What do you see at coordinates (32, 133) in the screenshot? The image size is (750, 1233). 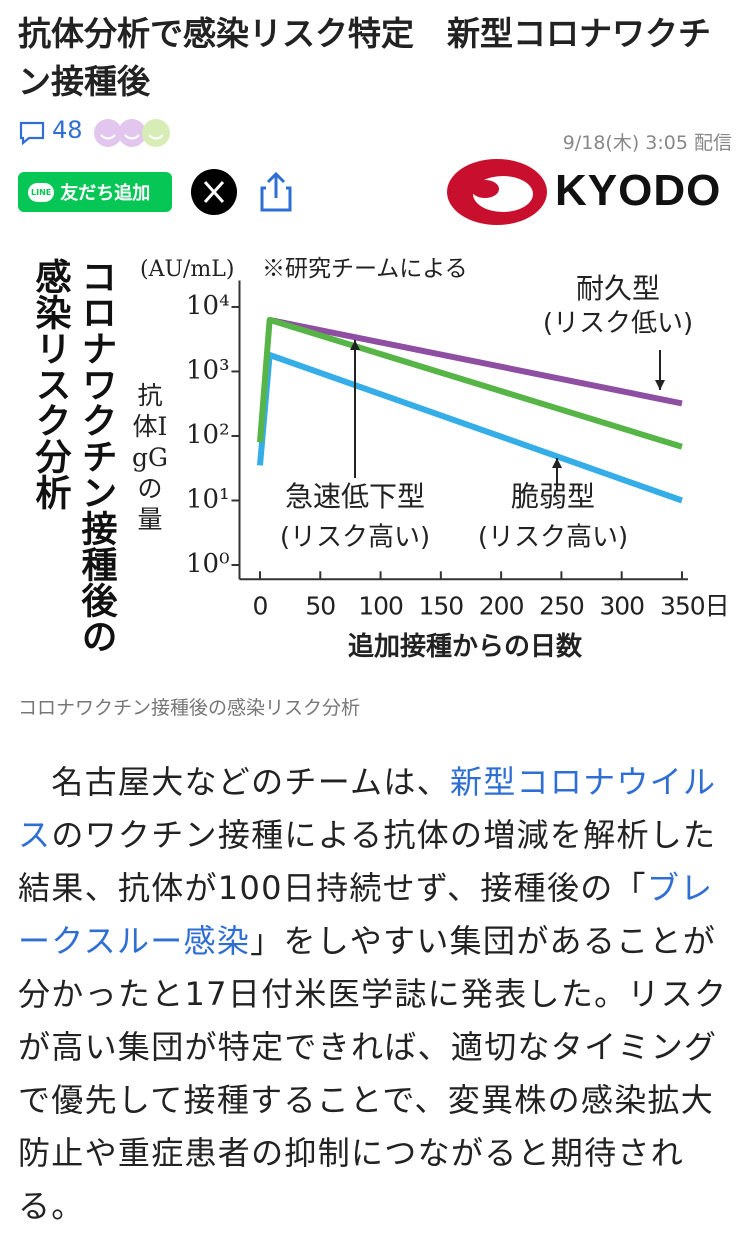 I see `comment-icon` at bounding box center [32, 133].